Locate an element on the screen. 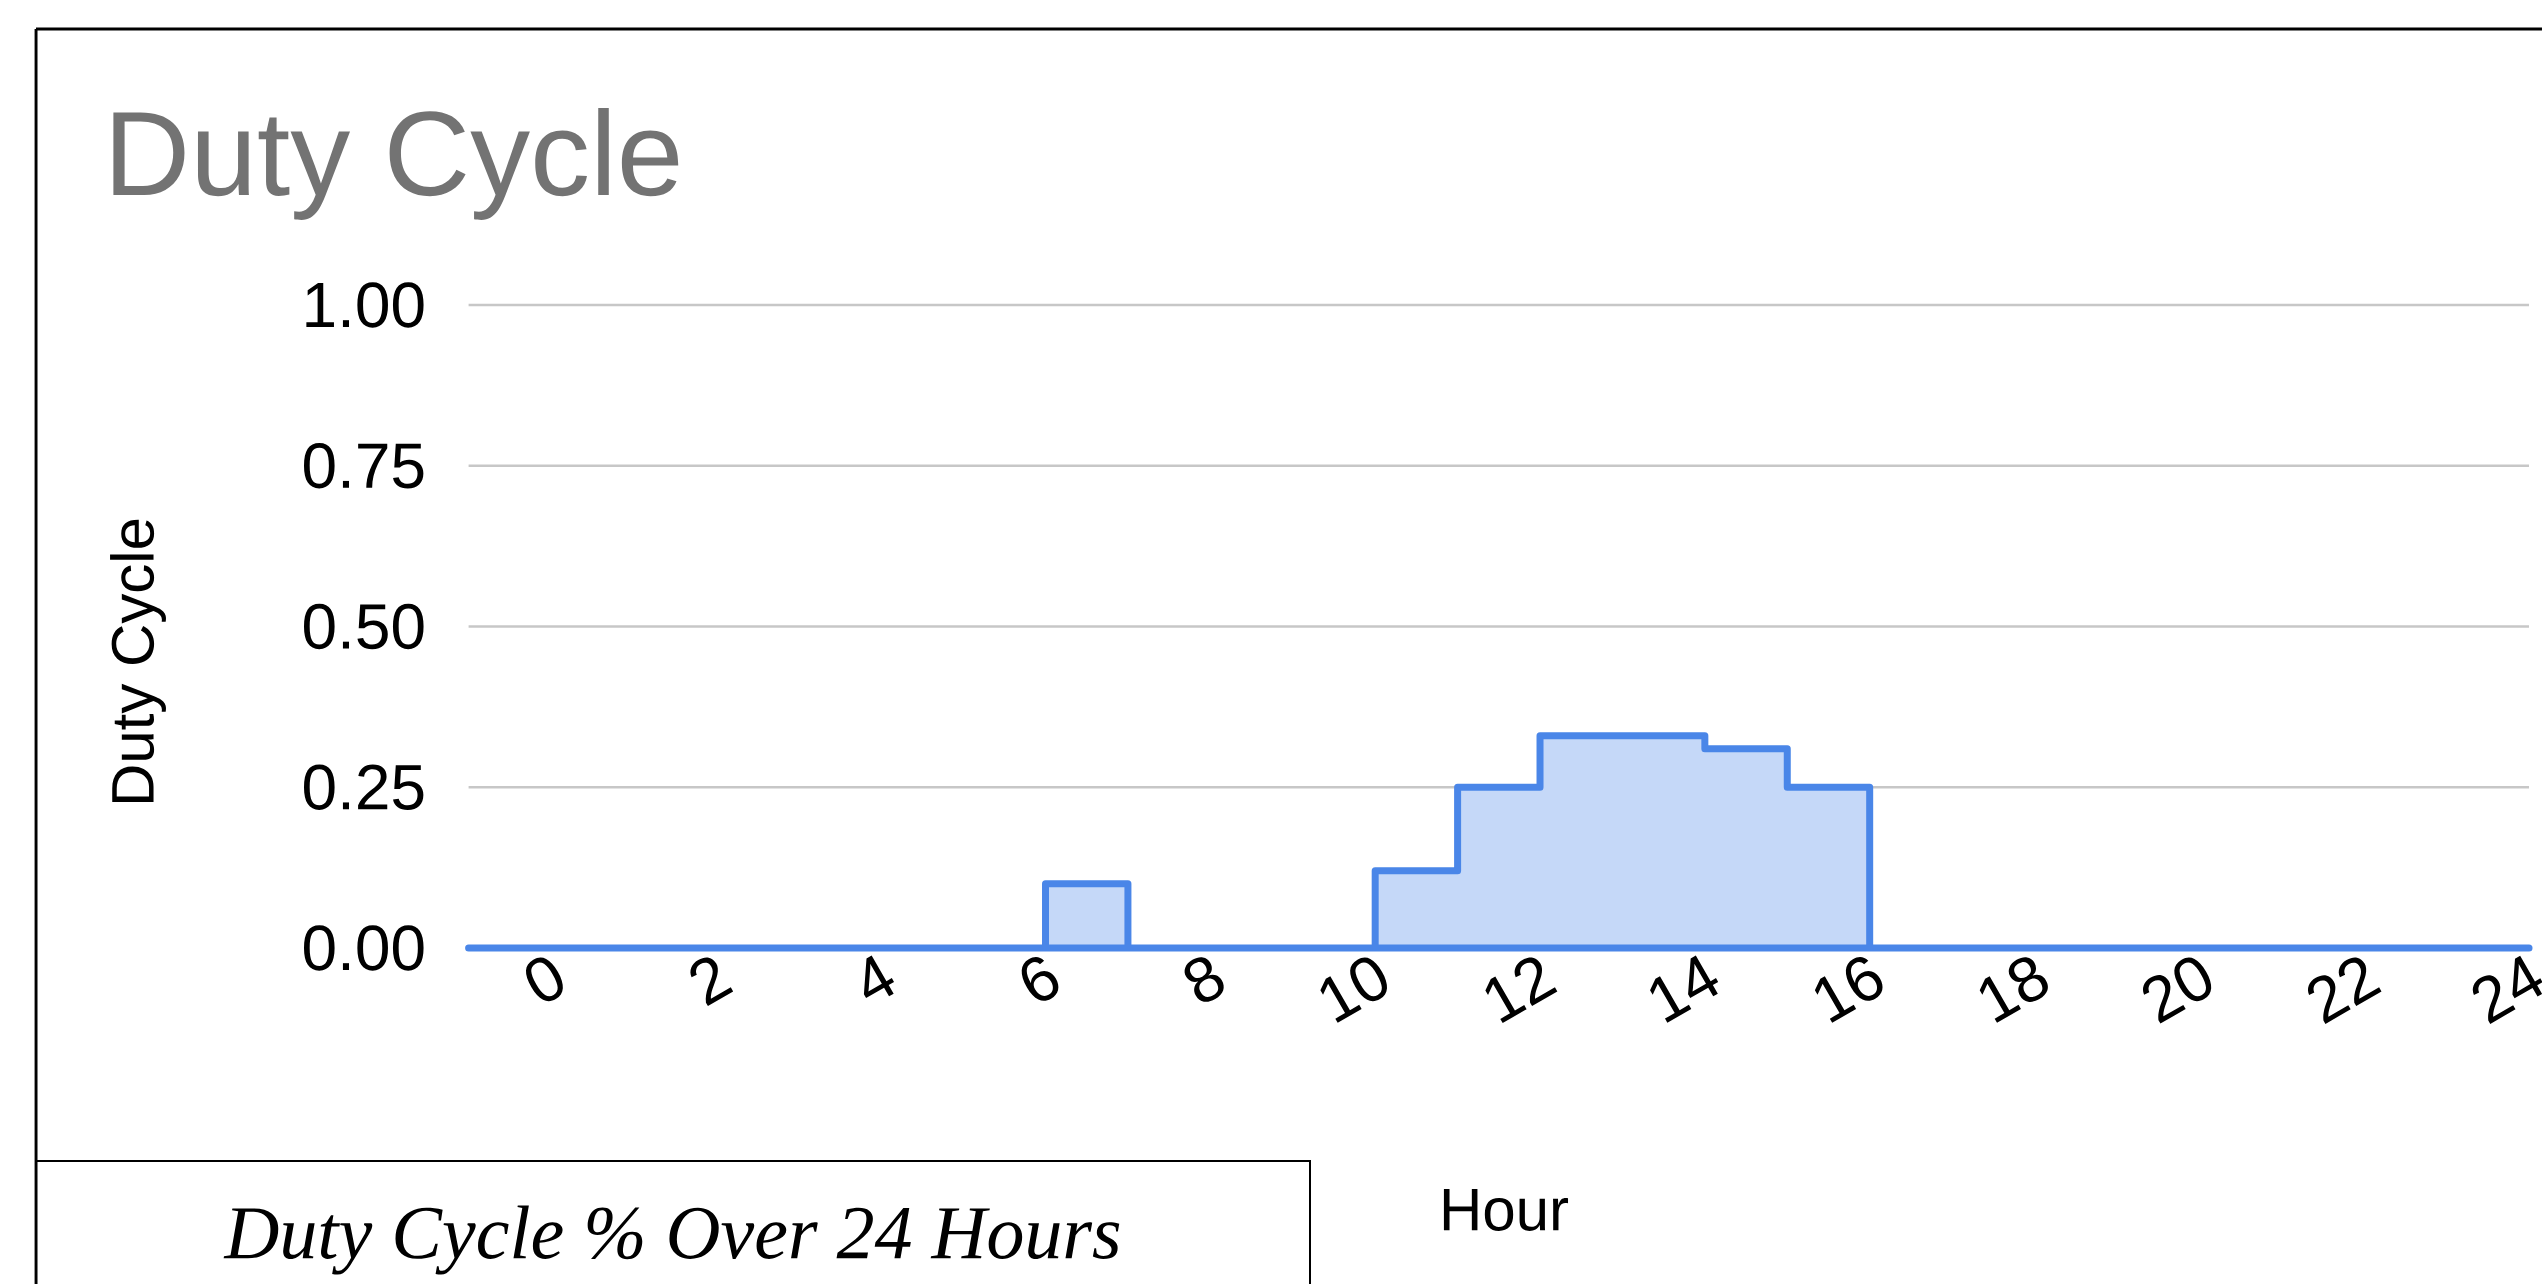  x-tick-label: 6 is located at coordinates (1040, 979).